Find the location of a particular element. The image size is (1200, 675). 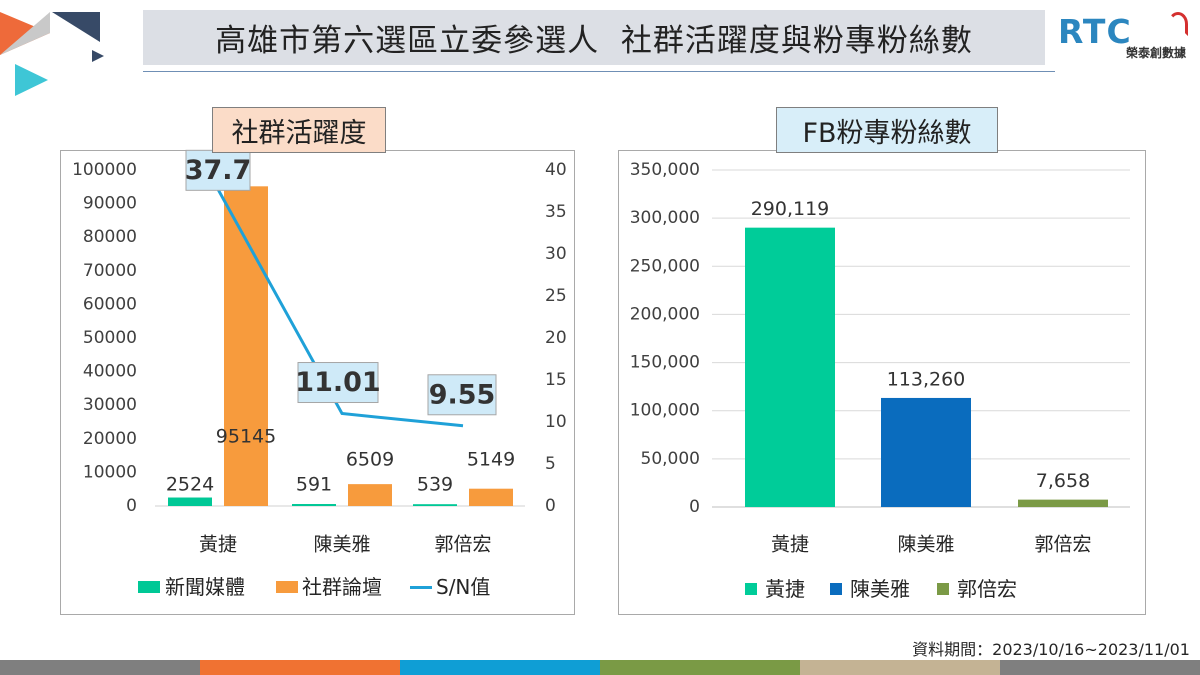

y-tick-label: 90000 is located at coordinates (110, 204).